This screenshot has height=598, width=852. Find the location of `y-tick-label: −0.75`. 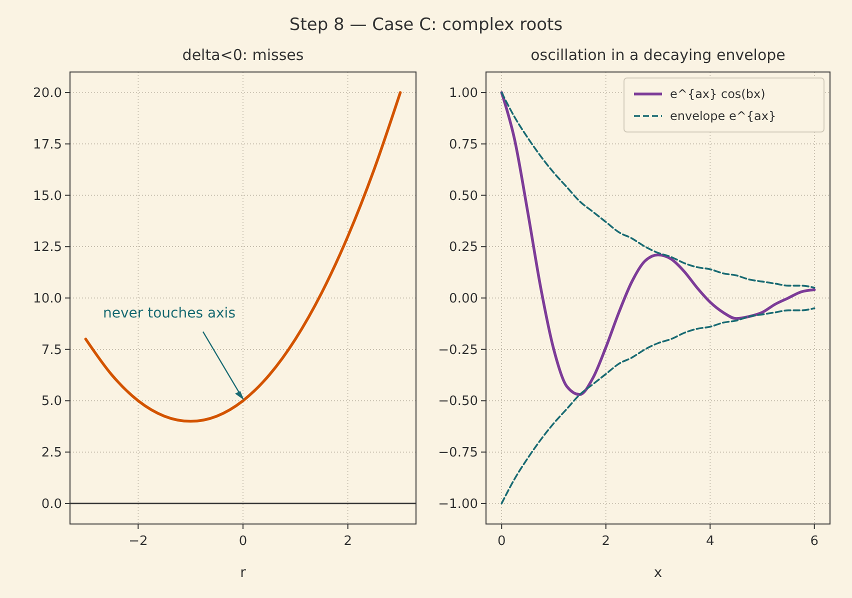

y-tick-label: −0.75 is located at coordinates (458, 453).